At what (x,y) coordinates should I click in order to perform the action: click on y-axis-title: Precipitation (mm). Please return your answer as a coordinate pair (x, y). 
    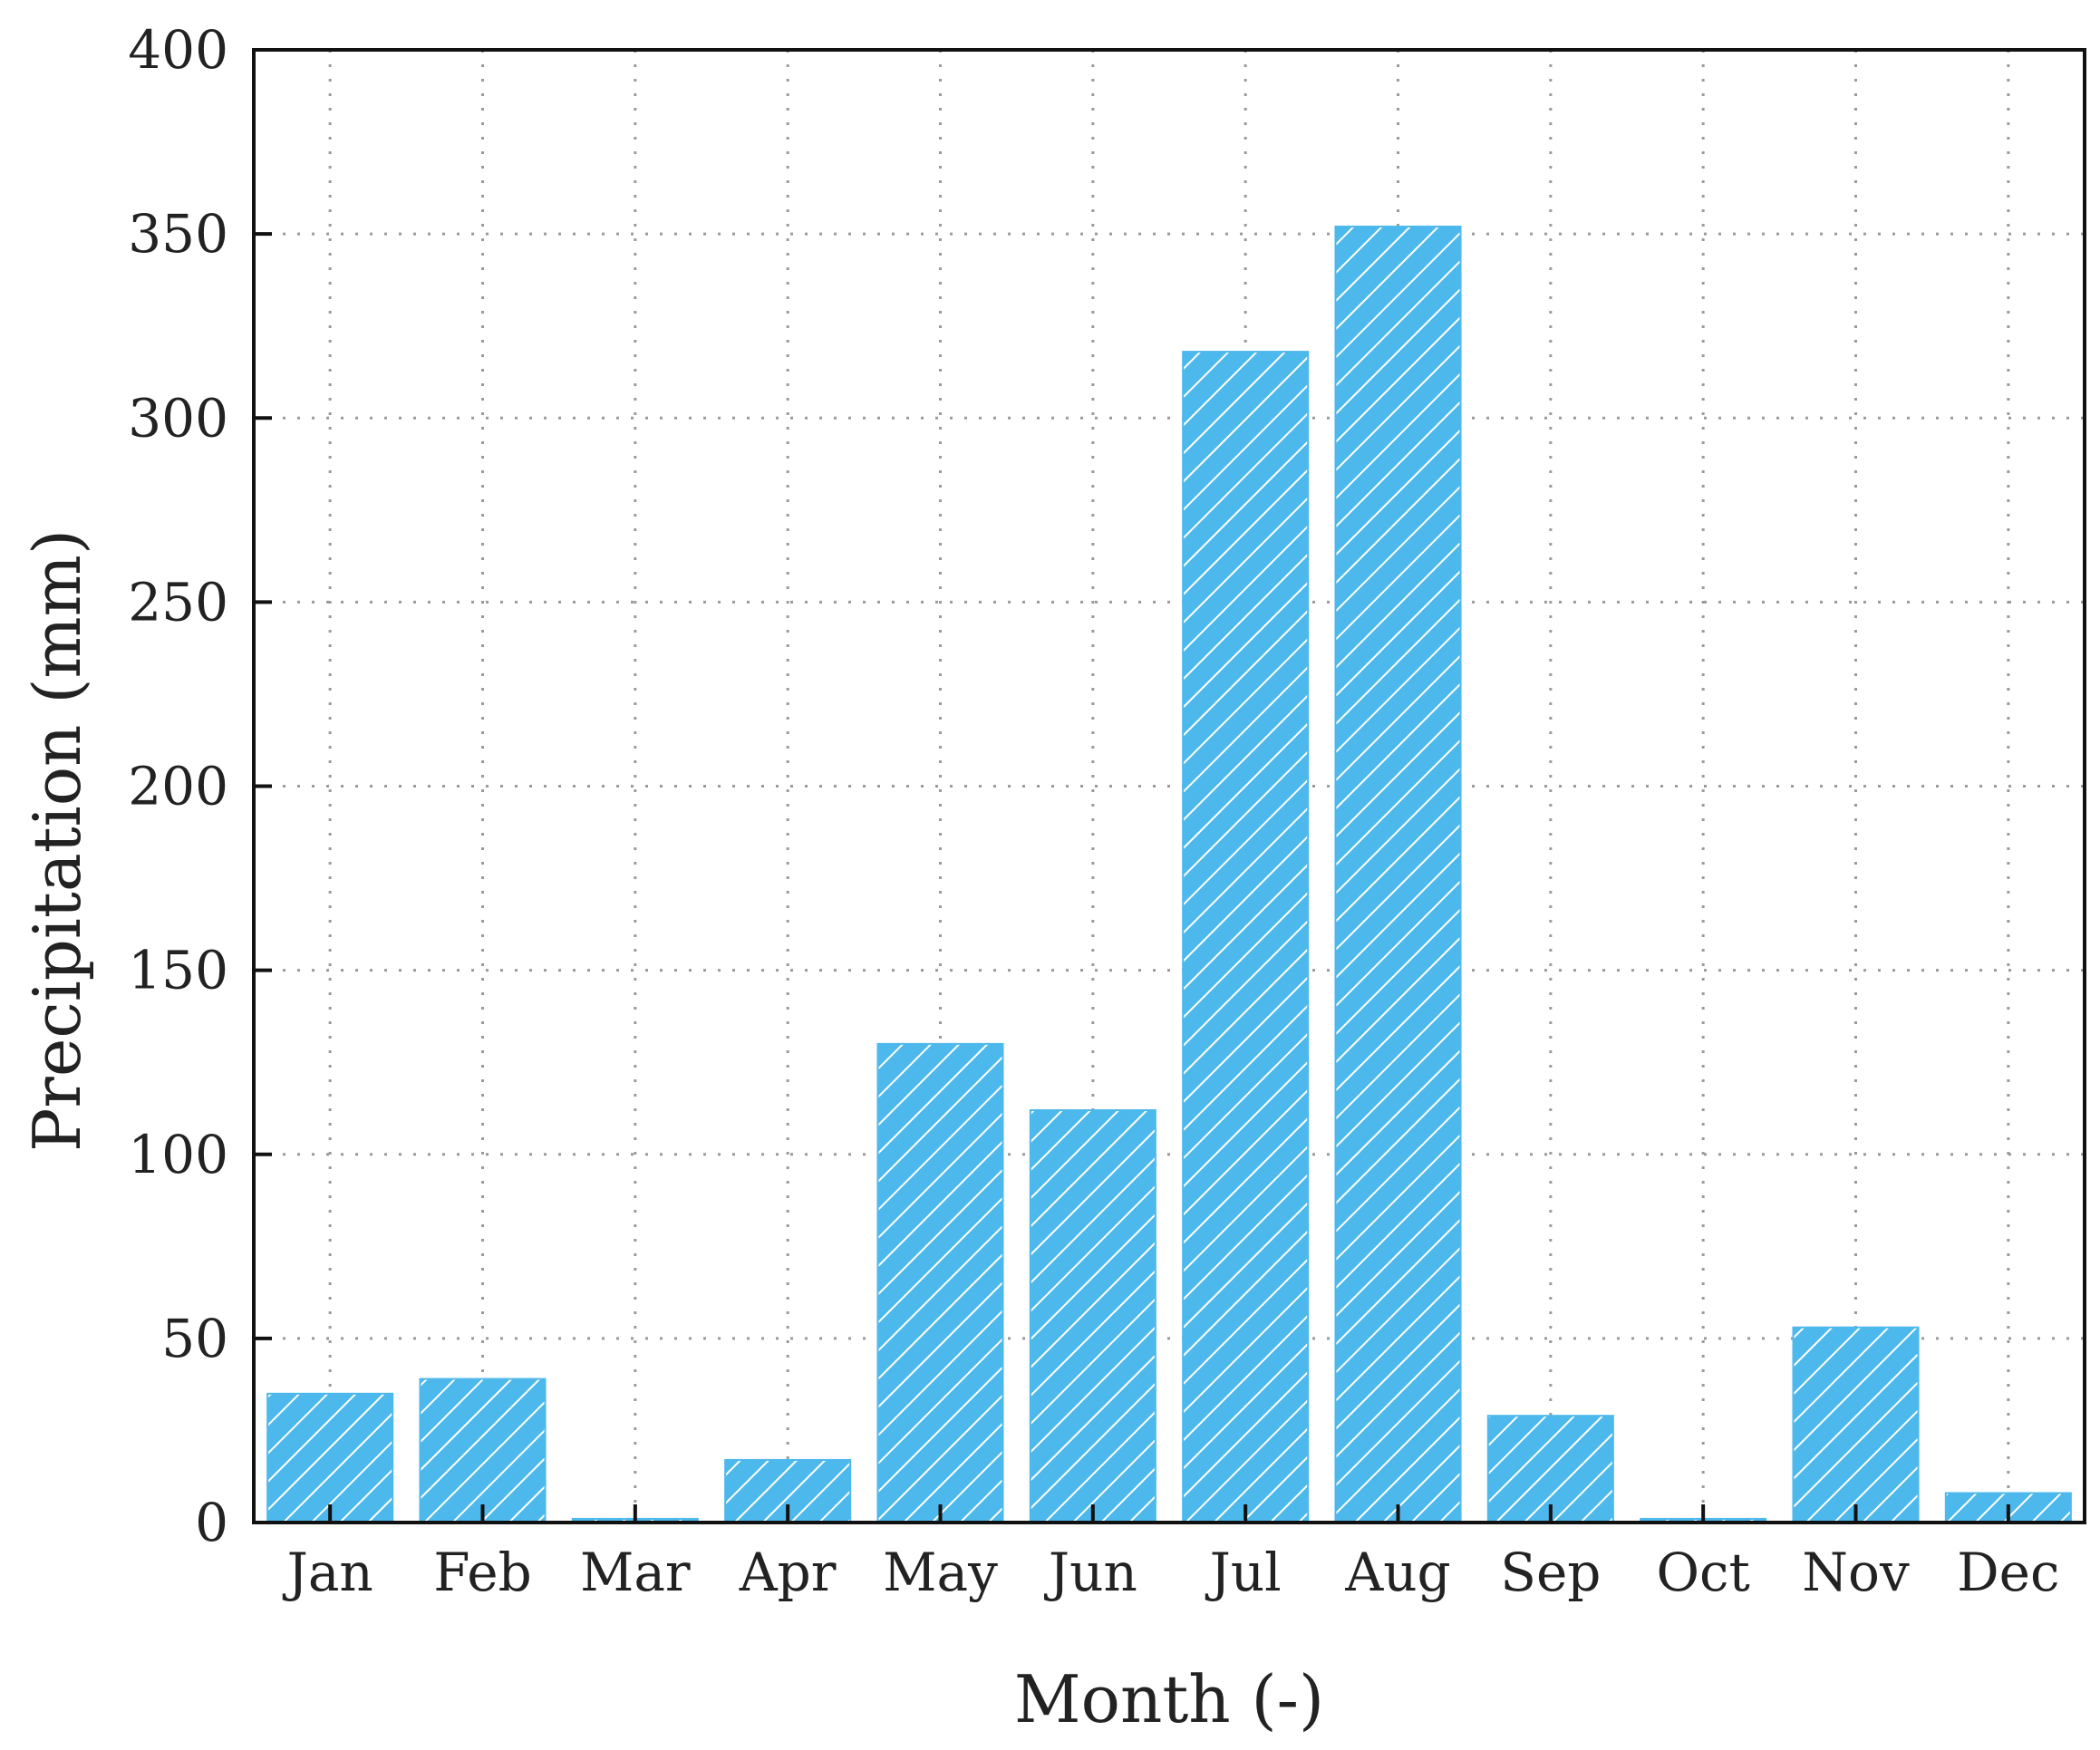
    Looking at the image, I should click on (57, 840).